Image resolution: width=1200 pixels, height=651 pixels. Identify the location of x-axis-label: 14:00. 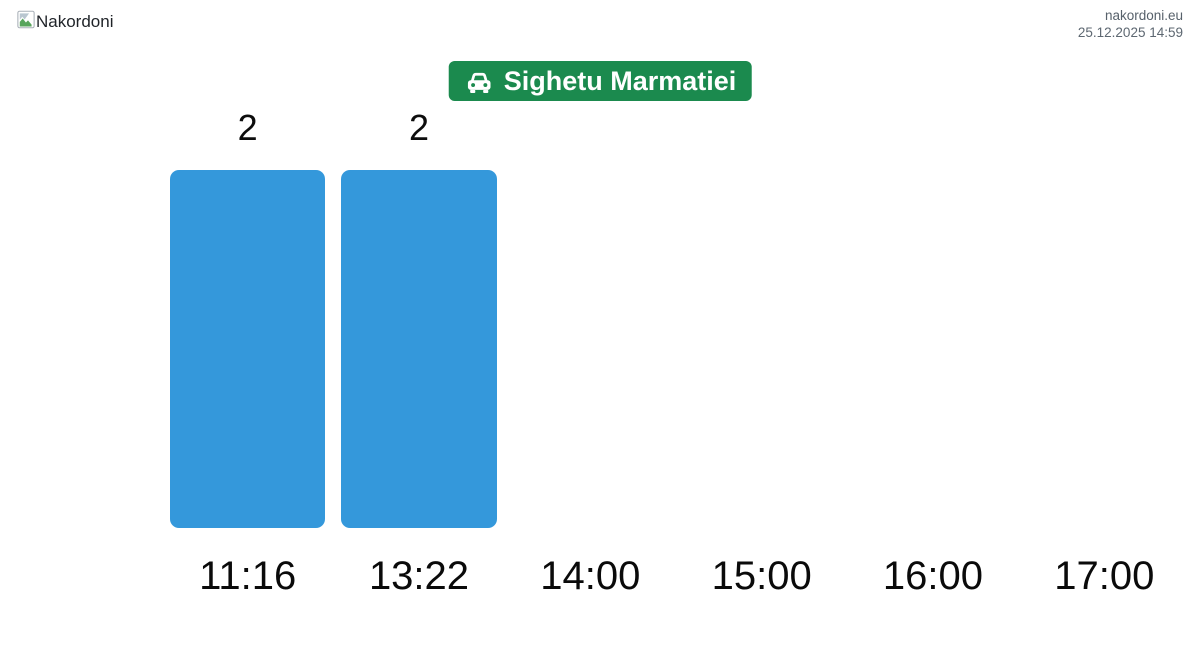
(590, 576).